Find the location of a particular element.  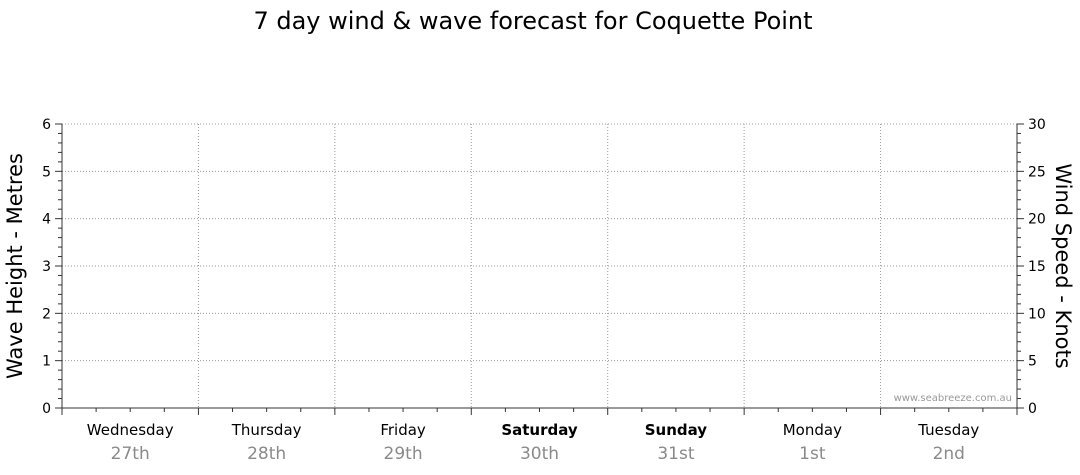

left-tick-label: 1 is located at coordinates (46, 362).